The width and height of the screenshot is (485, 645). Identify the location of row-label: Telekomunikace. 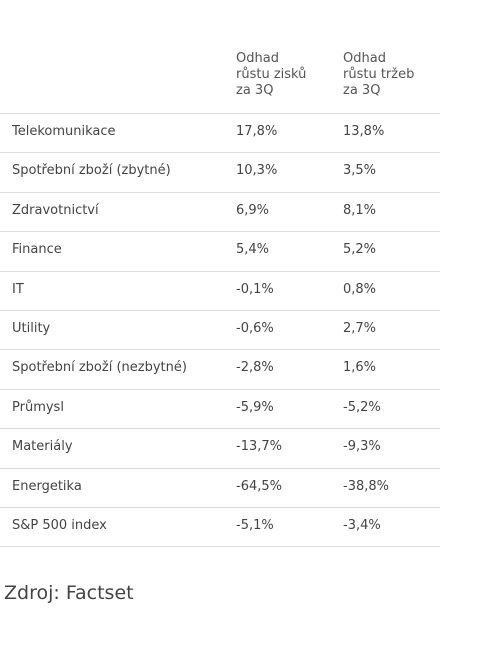
(64, 131).